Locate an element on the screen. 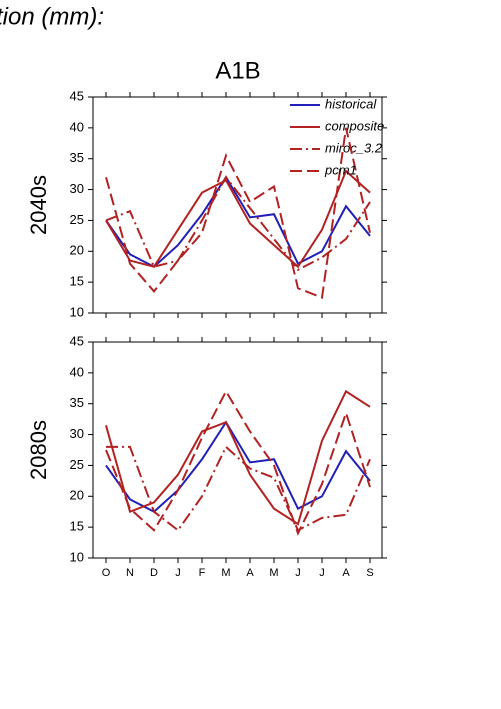 The width and height of the screenshot is (501, 709). x-tick-label: F is located at coordinates (202, 573).